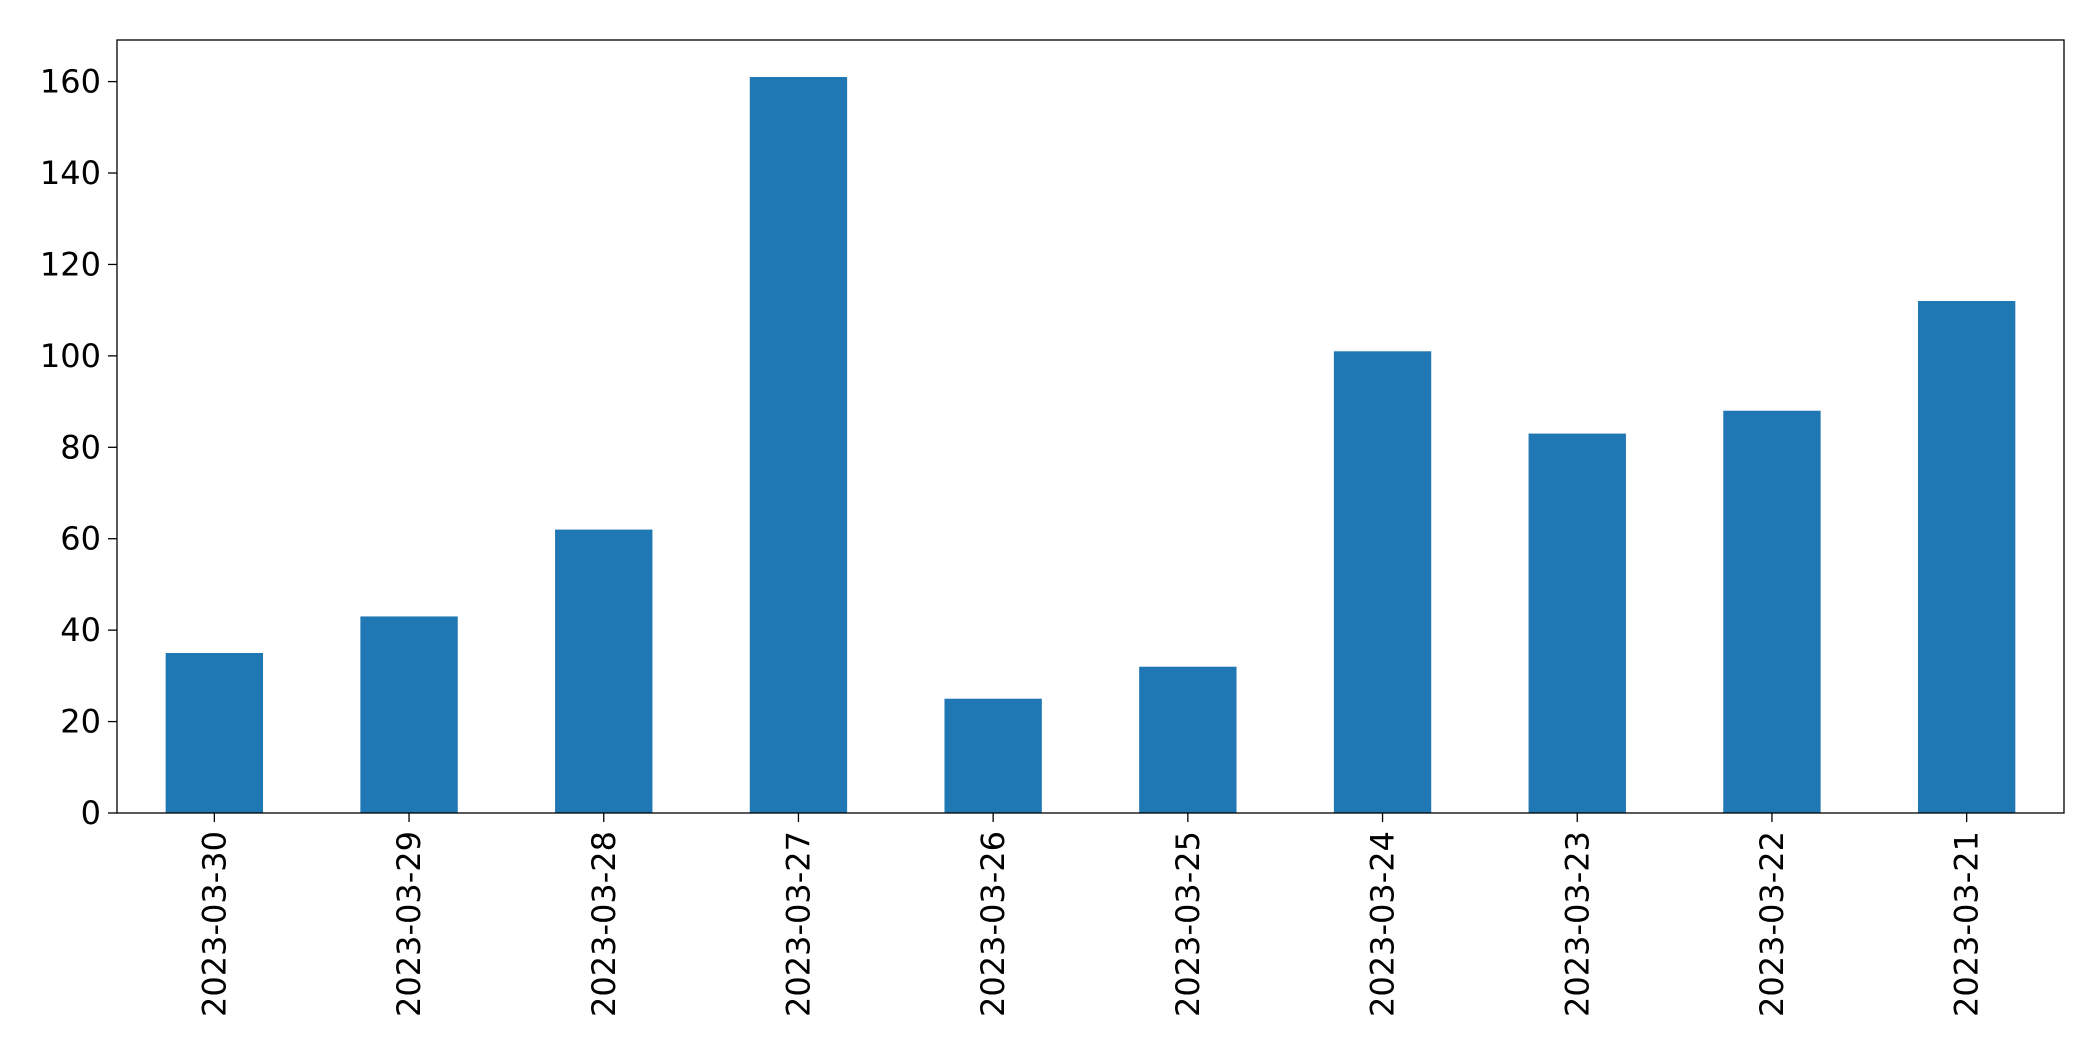 This screenshot has height=1061, width=2093. Describe the element at coordinates (798, 924) in the screenshot. I see `x-tick-label: 2023-03-27` at that location.